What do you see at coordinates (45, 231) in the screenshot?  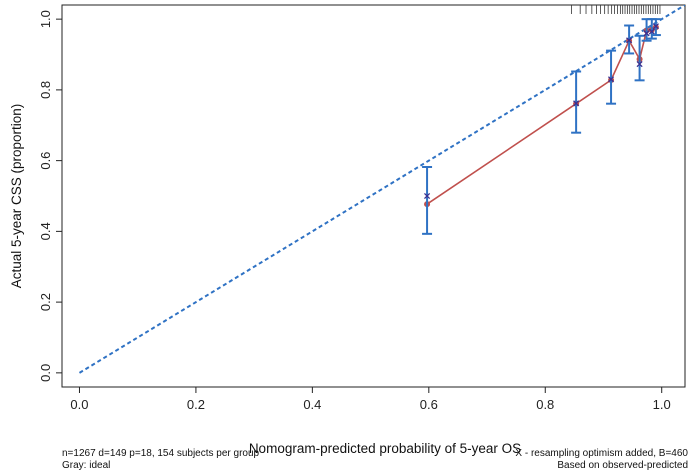 I see `y-tick-label: 0.4` at bounding box center [45, 231].